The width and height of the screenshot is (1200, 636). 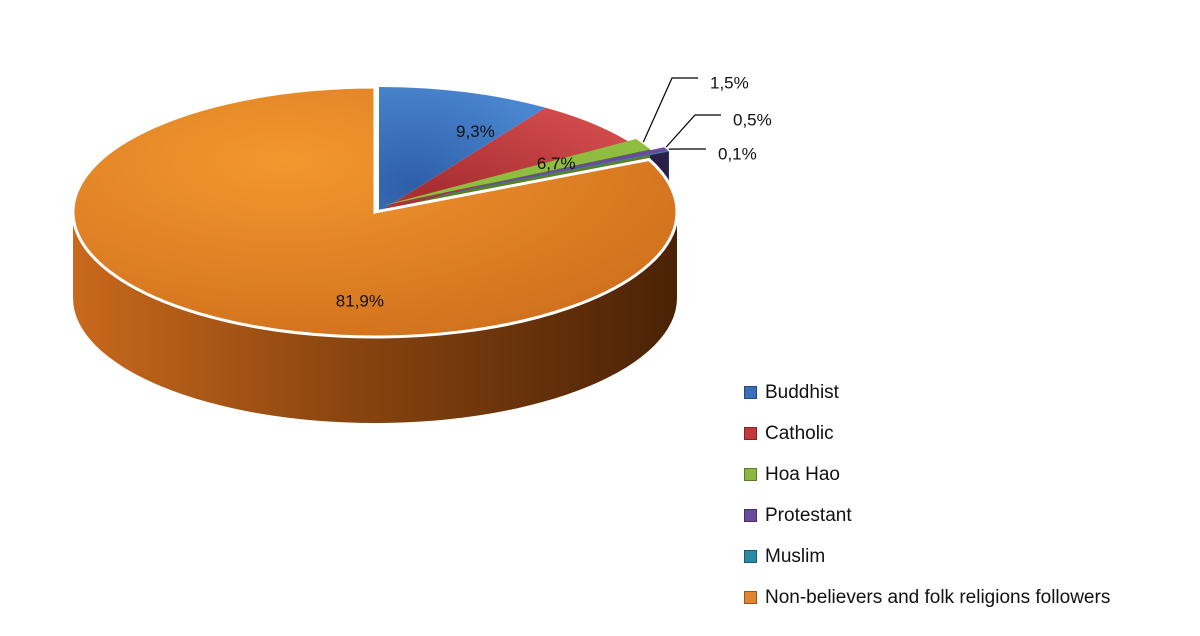 What do you see at coordinates (360, 300) in the screenshot?
I see `data-label-5: 81,9%` at bounding box center [360, 300].